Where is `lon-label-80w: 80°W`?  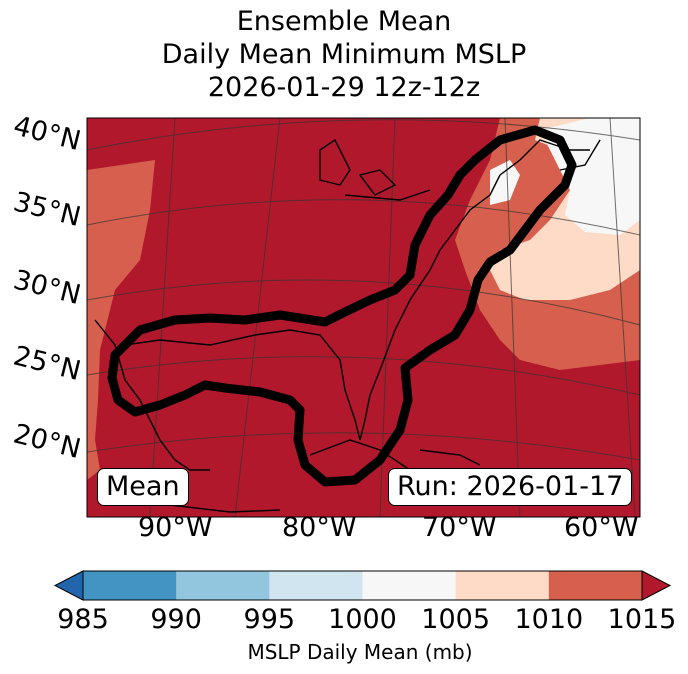 lon-label-80w: 80°W is located at coordinates (319, 527).